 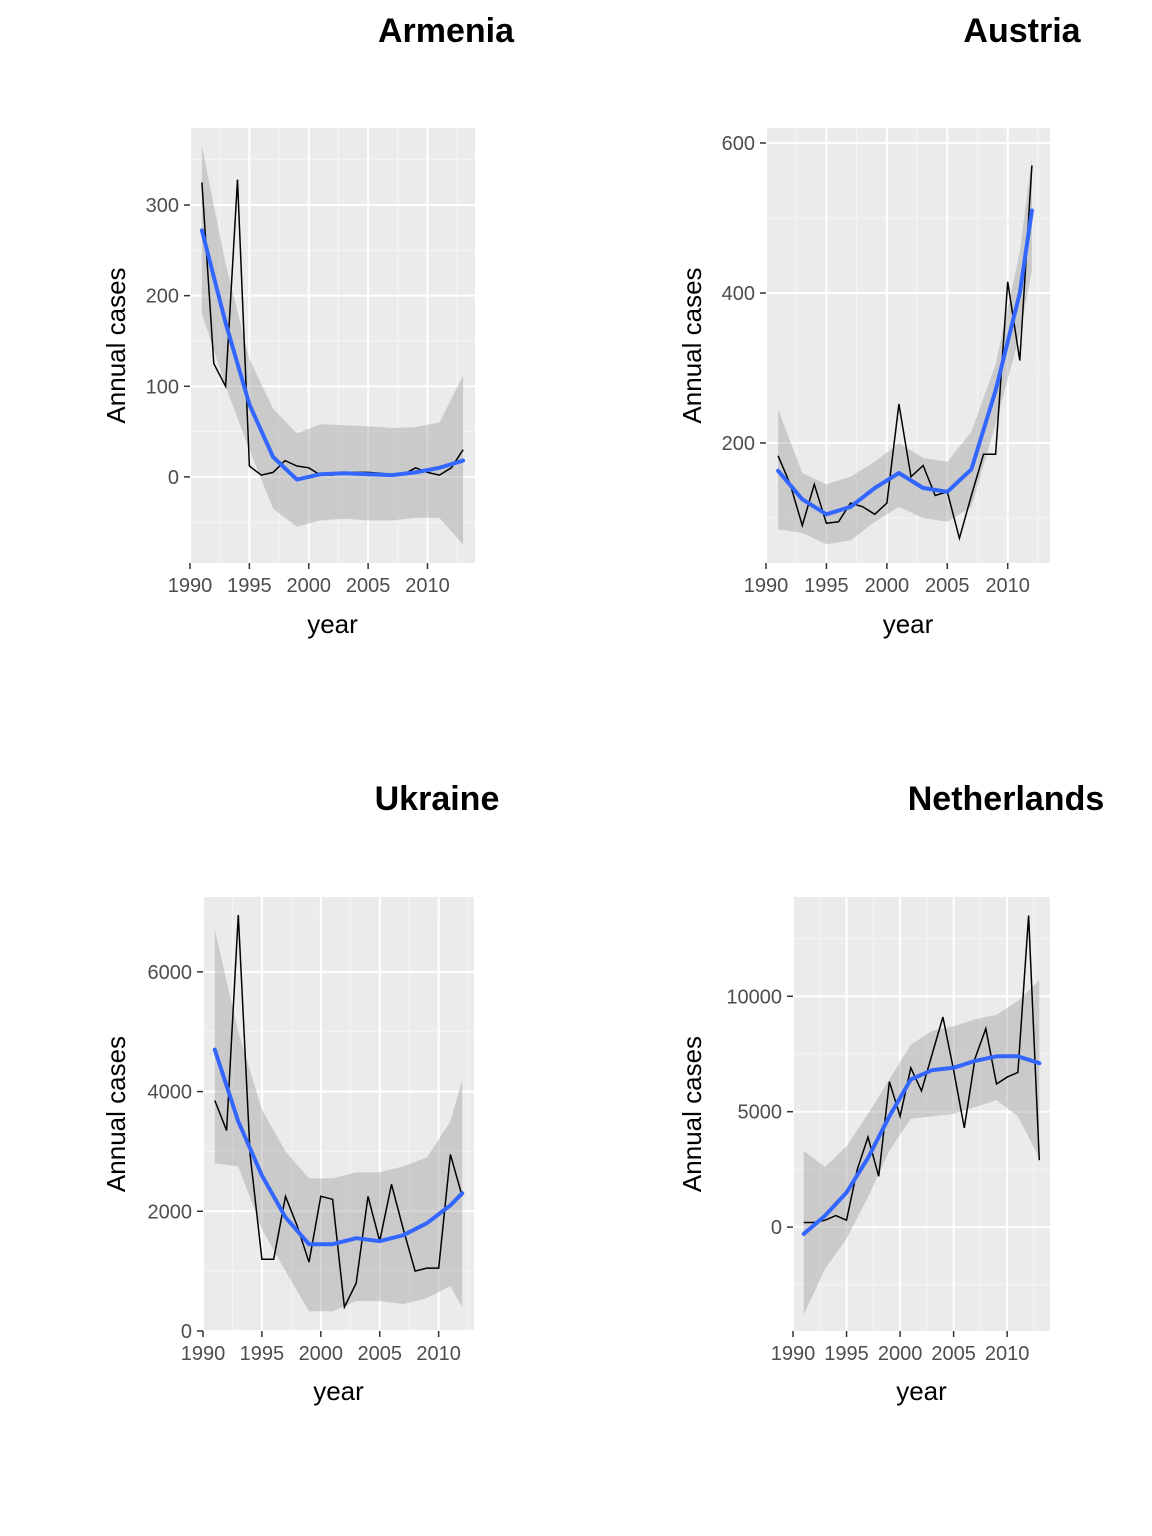 What do you see at coordinates (754, 997) in the screenshot?
I see `y-tick-label: 10000` at bounding box center [754, 997].